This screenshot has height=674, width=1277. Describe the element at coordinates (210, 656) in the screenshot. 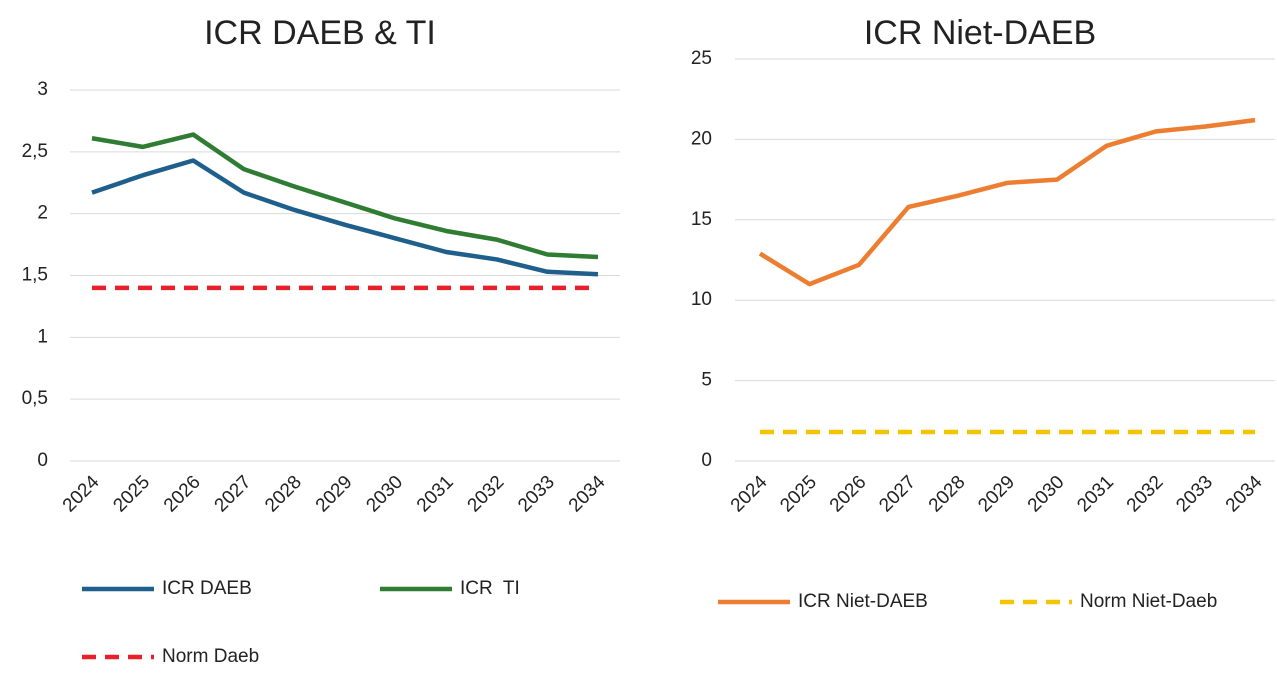

I see `legend-label: Norm Daeb` at that location.